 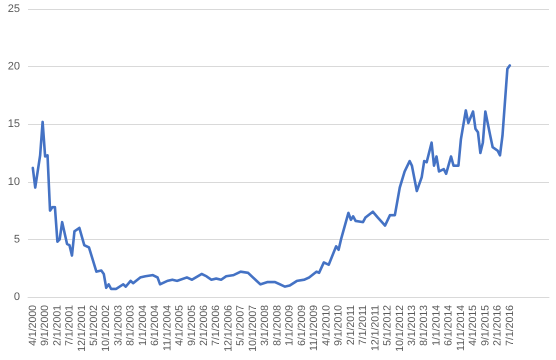 What do you see at coordinates (106, 328) in the screenshot?
I see `x-tick-label: 10/1/2002` at bounding box center [106, 328].